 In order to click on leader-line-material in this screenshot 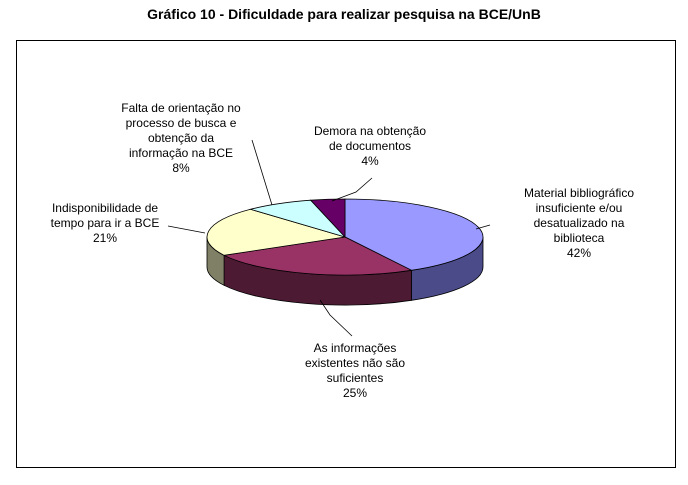, I will do `click(483, 227)`.